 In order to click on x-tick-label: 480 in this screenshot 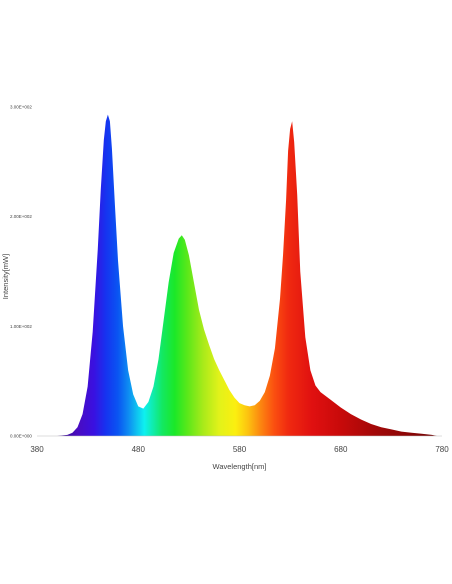, I will do `click(139, 449)`.